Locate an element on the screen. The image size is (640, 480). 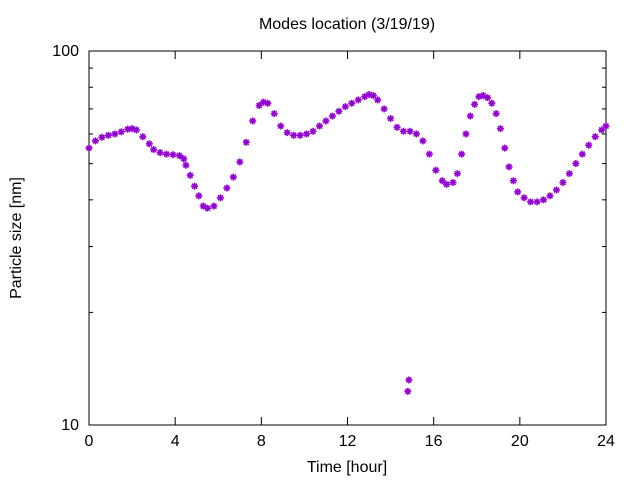
x-axis-label: Time [hour] is located at coordinates (347, 467).